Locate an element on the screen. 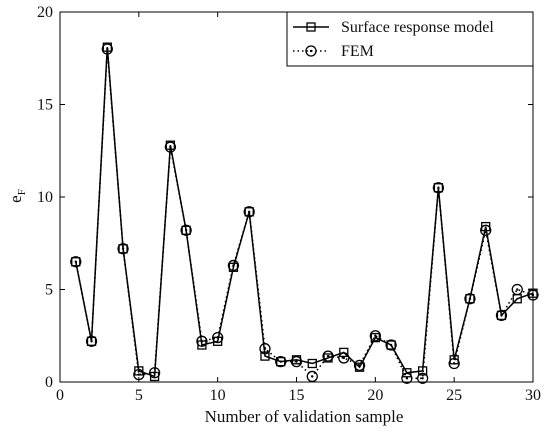  x-tick-label: 30 is located at coordinates (533, 395).